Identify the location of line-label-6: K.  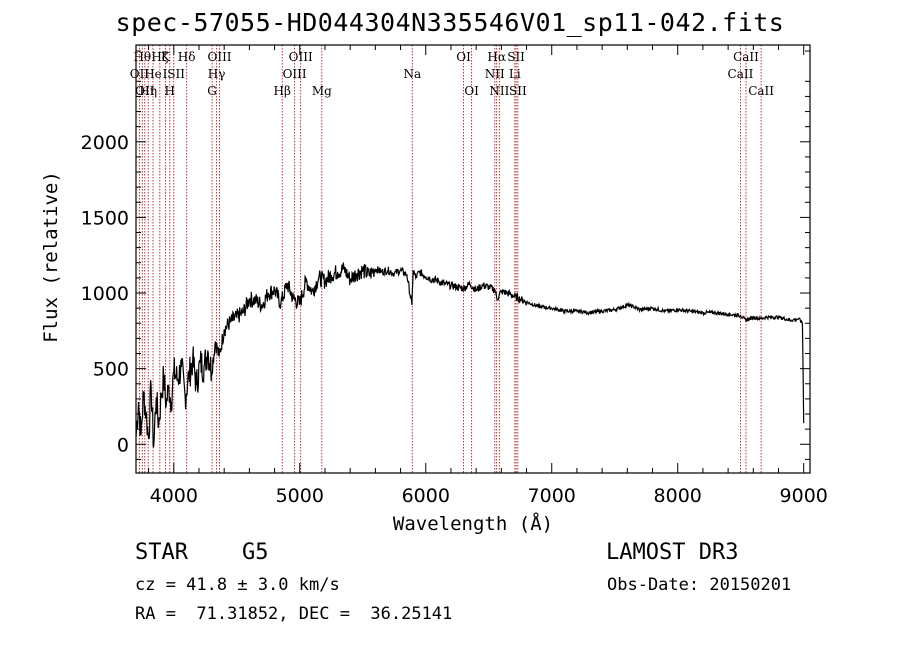
(166, 57).